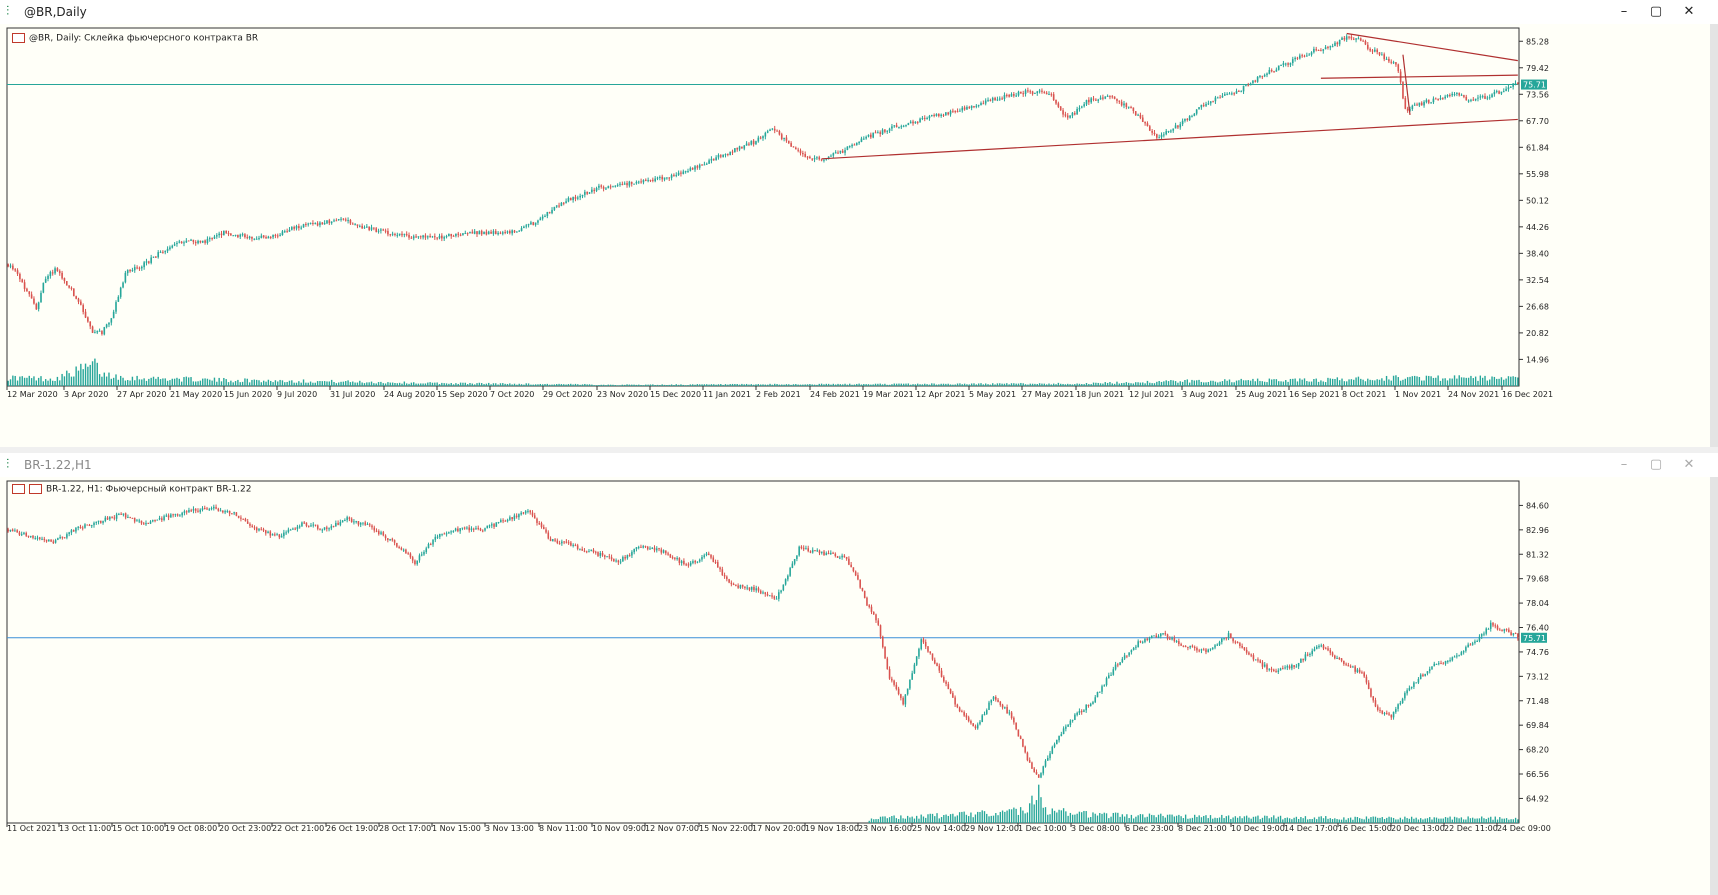 Image resolution: width=1718 pixels, height=895 pixels. What do you see at coordinates (512, 394) in the screenshot?
I see `x-tick-label: 7 Oct 2020` at bounding box center [512, 394].